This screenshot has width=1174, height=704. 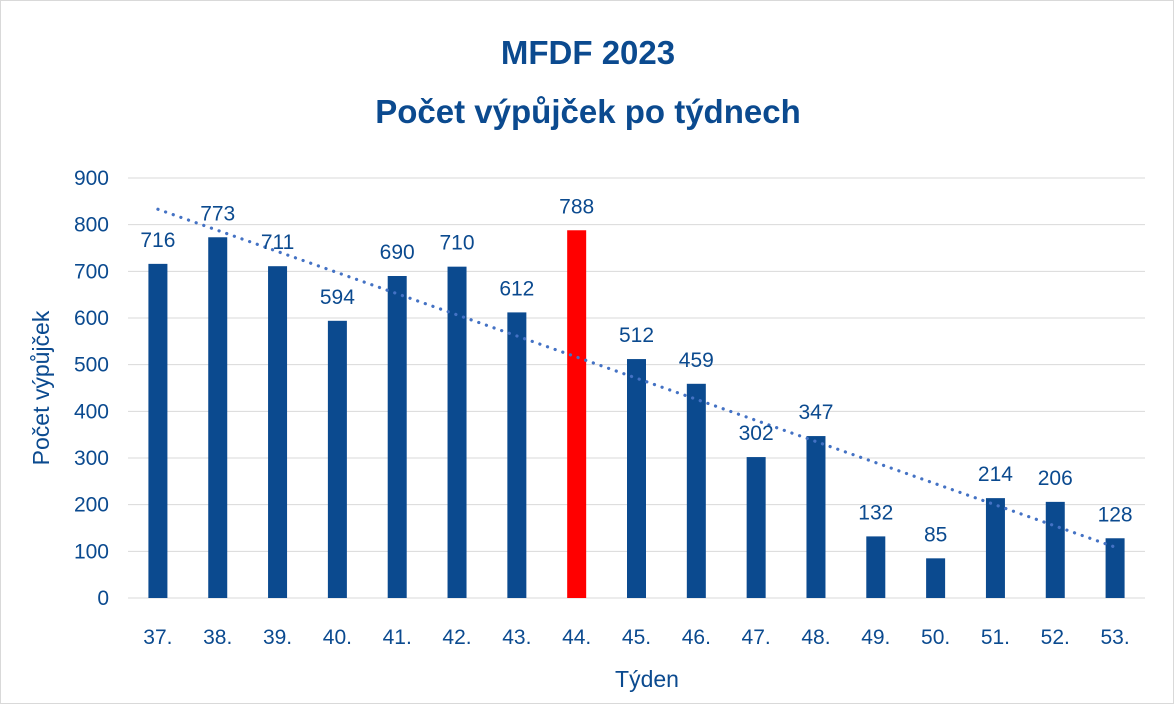 I want to click on x-tick-label: 46., so click(x=696, y=637).